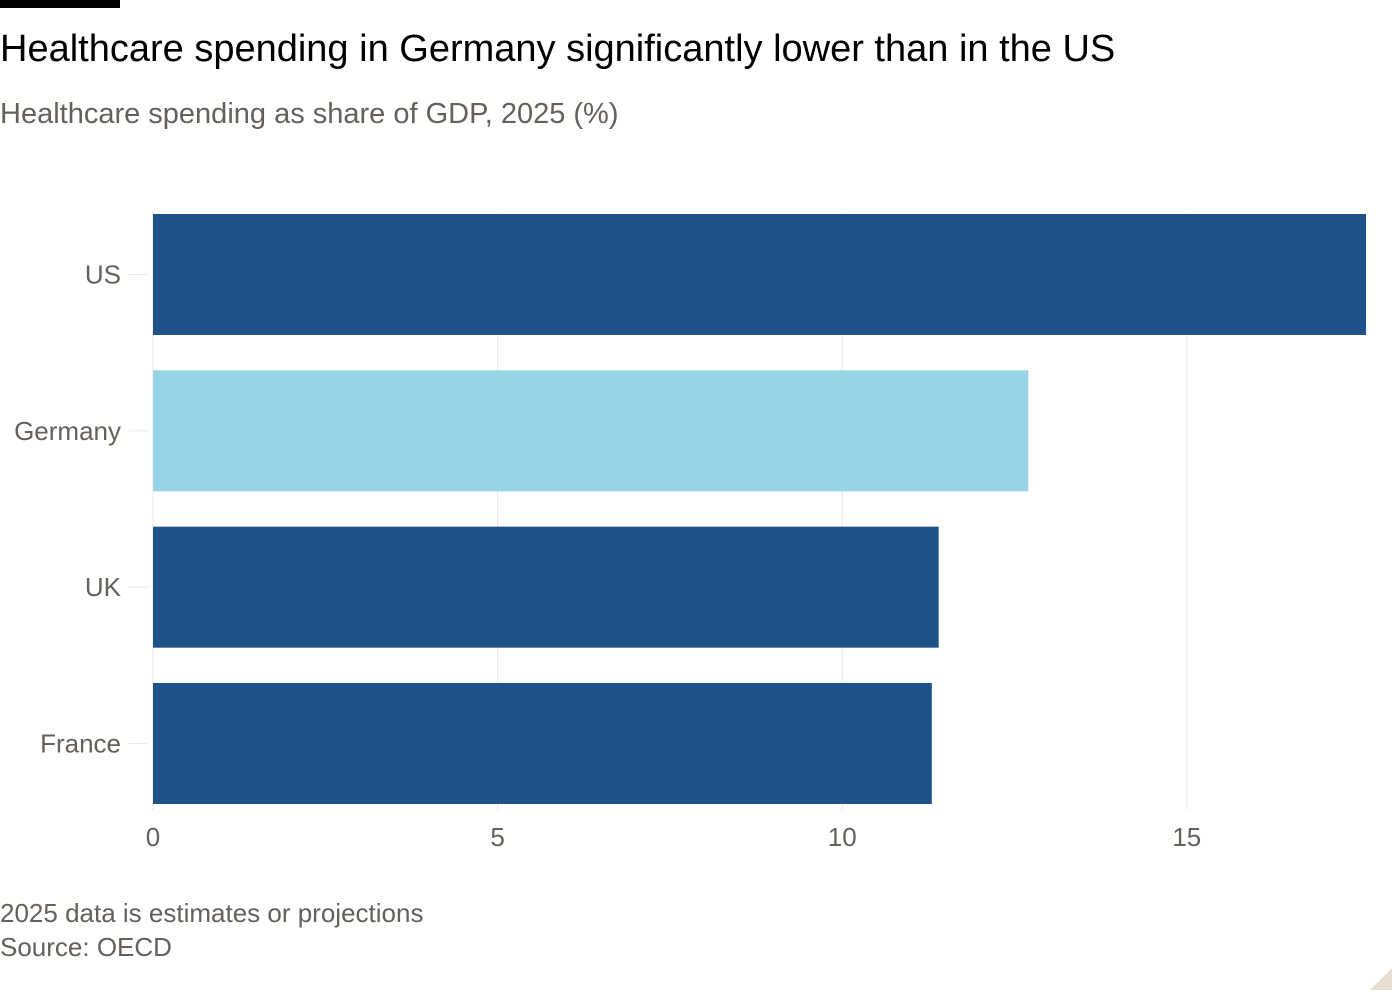 The height and width of the screenshot is (1000, 1400). What do you see at coordinates (80, 743) in the screenshot?
I see `y-category-label: France` at bounding box center [80, 743].